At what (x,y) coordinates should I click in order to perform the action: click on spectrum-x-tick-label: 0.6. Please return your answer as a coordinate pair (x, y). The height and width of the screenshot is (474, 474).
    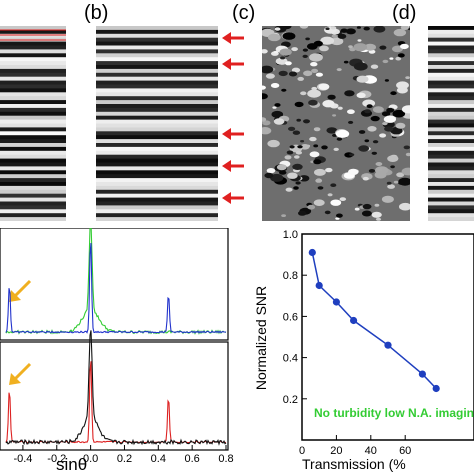
    Looking at the image, I should click on (192, 459).